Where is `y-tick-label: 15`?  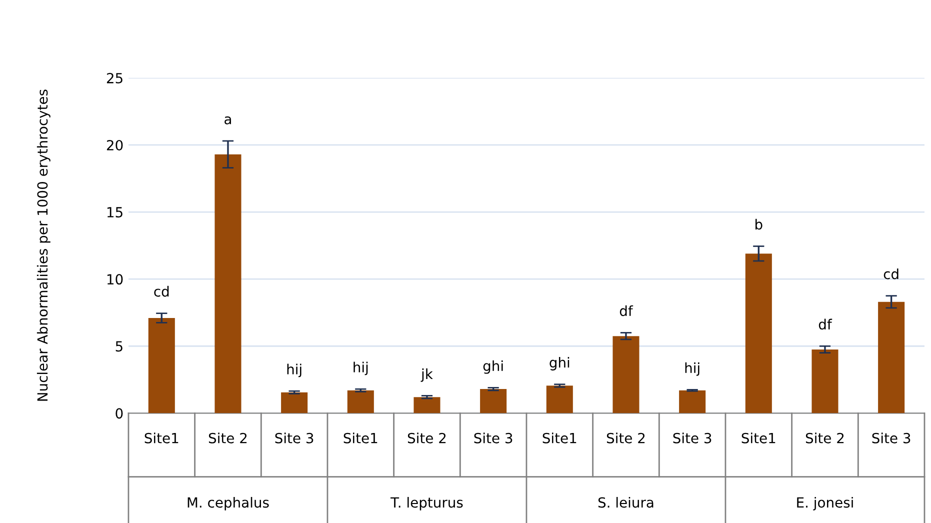
y-tick-label: 15 is located at coordinates (114, 212).